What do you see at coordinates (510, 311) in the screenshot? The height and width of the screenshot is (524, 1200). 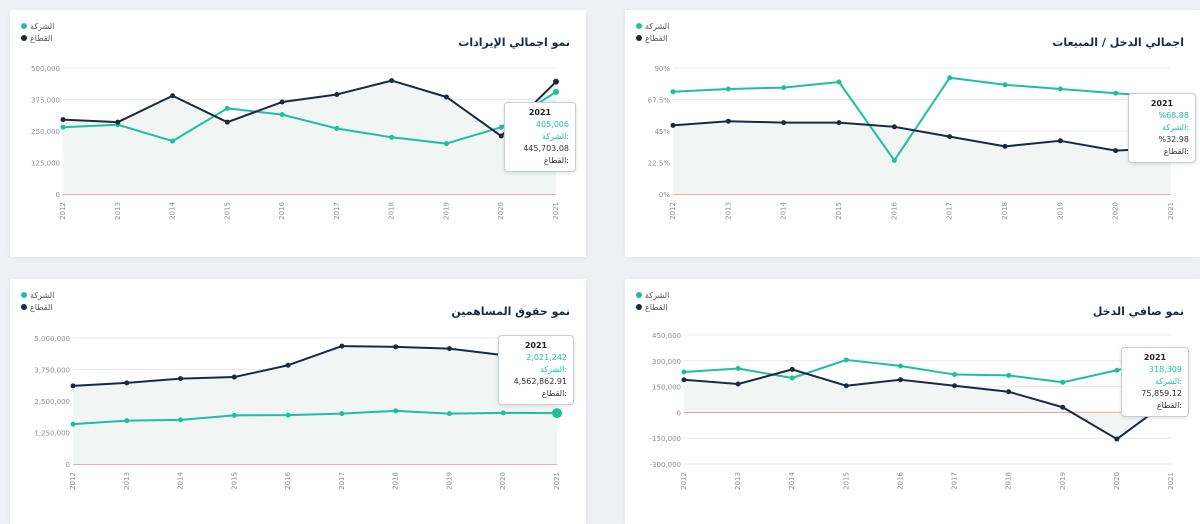 I see `chart-title: نمو حقوق المساهمين` at bounding box center [510, 311].